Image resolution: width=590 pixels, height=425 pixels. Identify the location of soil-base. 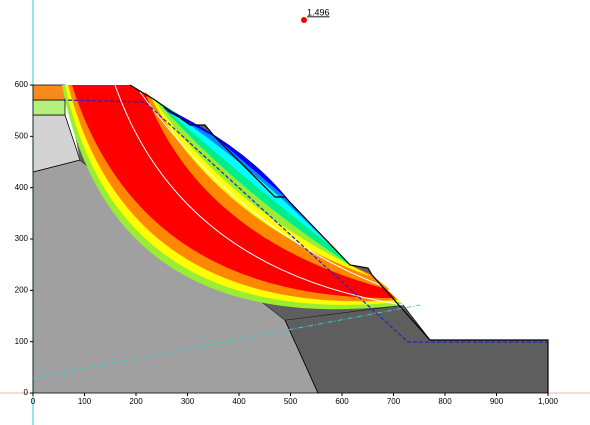
(416, 349).